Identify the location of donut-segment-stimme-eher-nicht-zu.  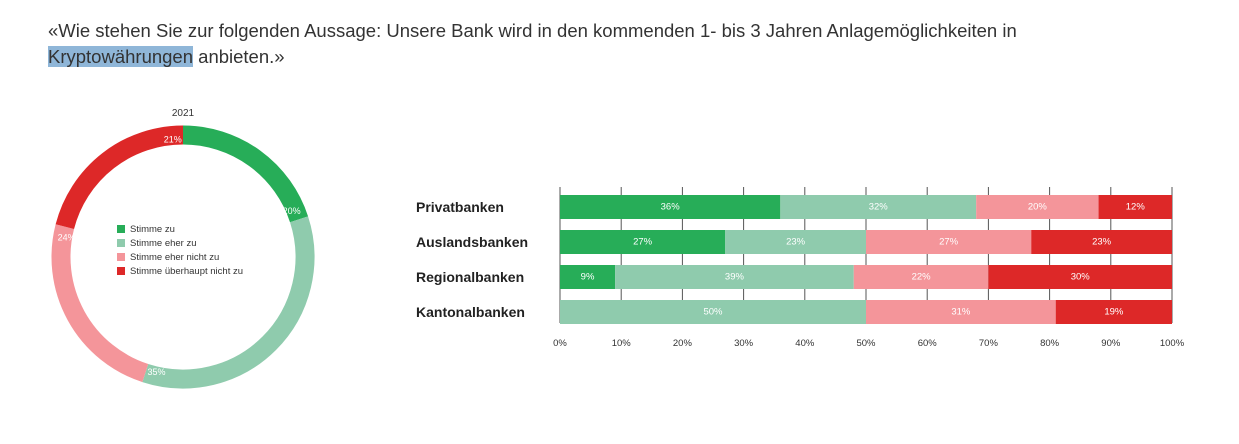
(100, 303).